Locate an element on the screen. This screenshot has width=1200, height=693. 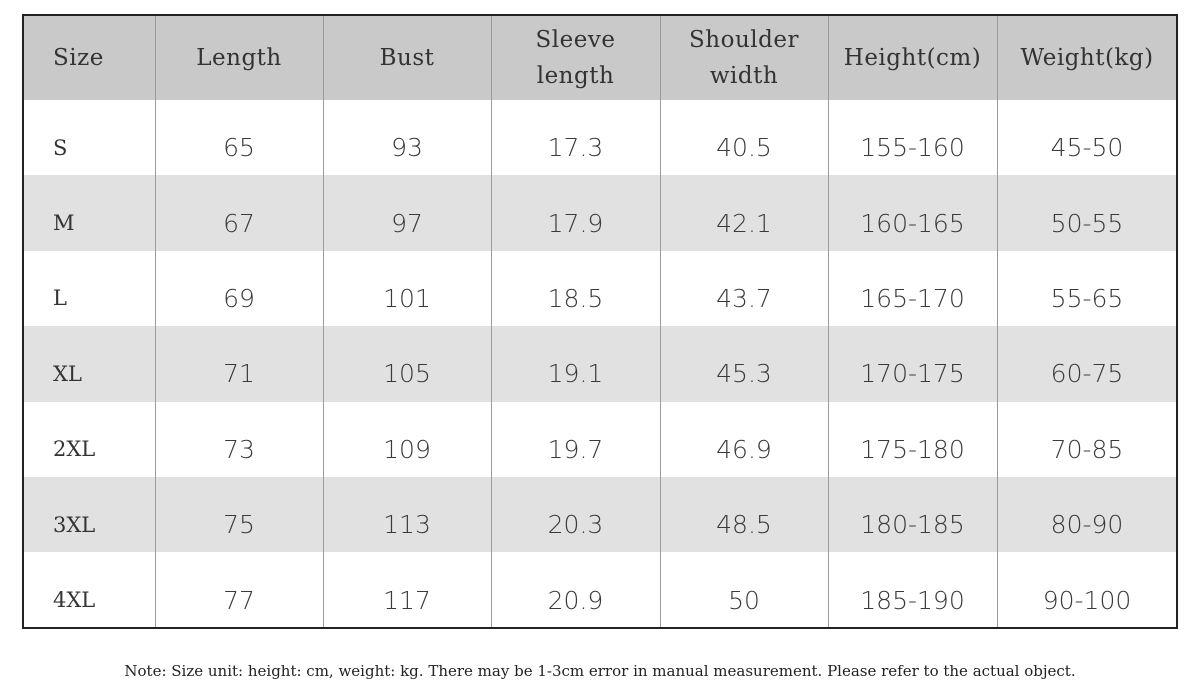
value-cell: 19.1 is located at coordinates (575, 374).